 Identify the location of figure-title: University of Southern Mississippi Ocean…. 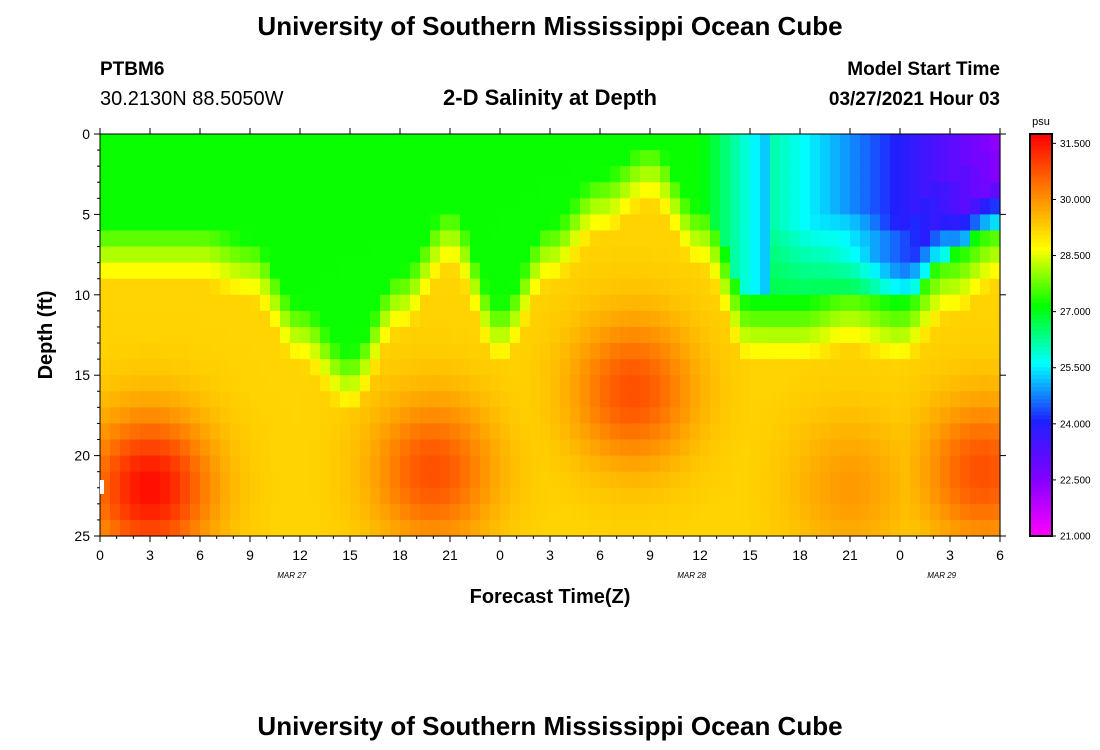
(549, 26).